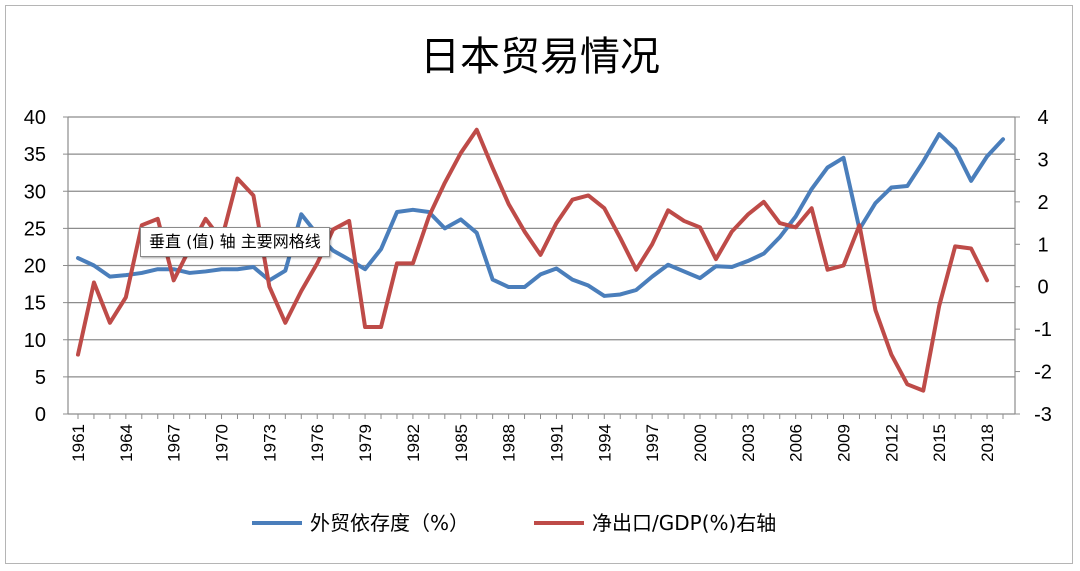  What do you see at coordinates (35, 118) in the screenshot?
I see `left-tick-label: 40` at bounding box center [35, 118].